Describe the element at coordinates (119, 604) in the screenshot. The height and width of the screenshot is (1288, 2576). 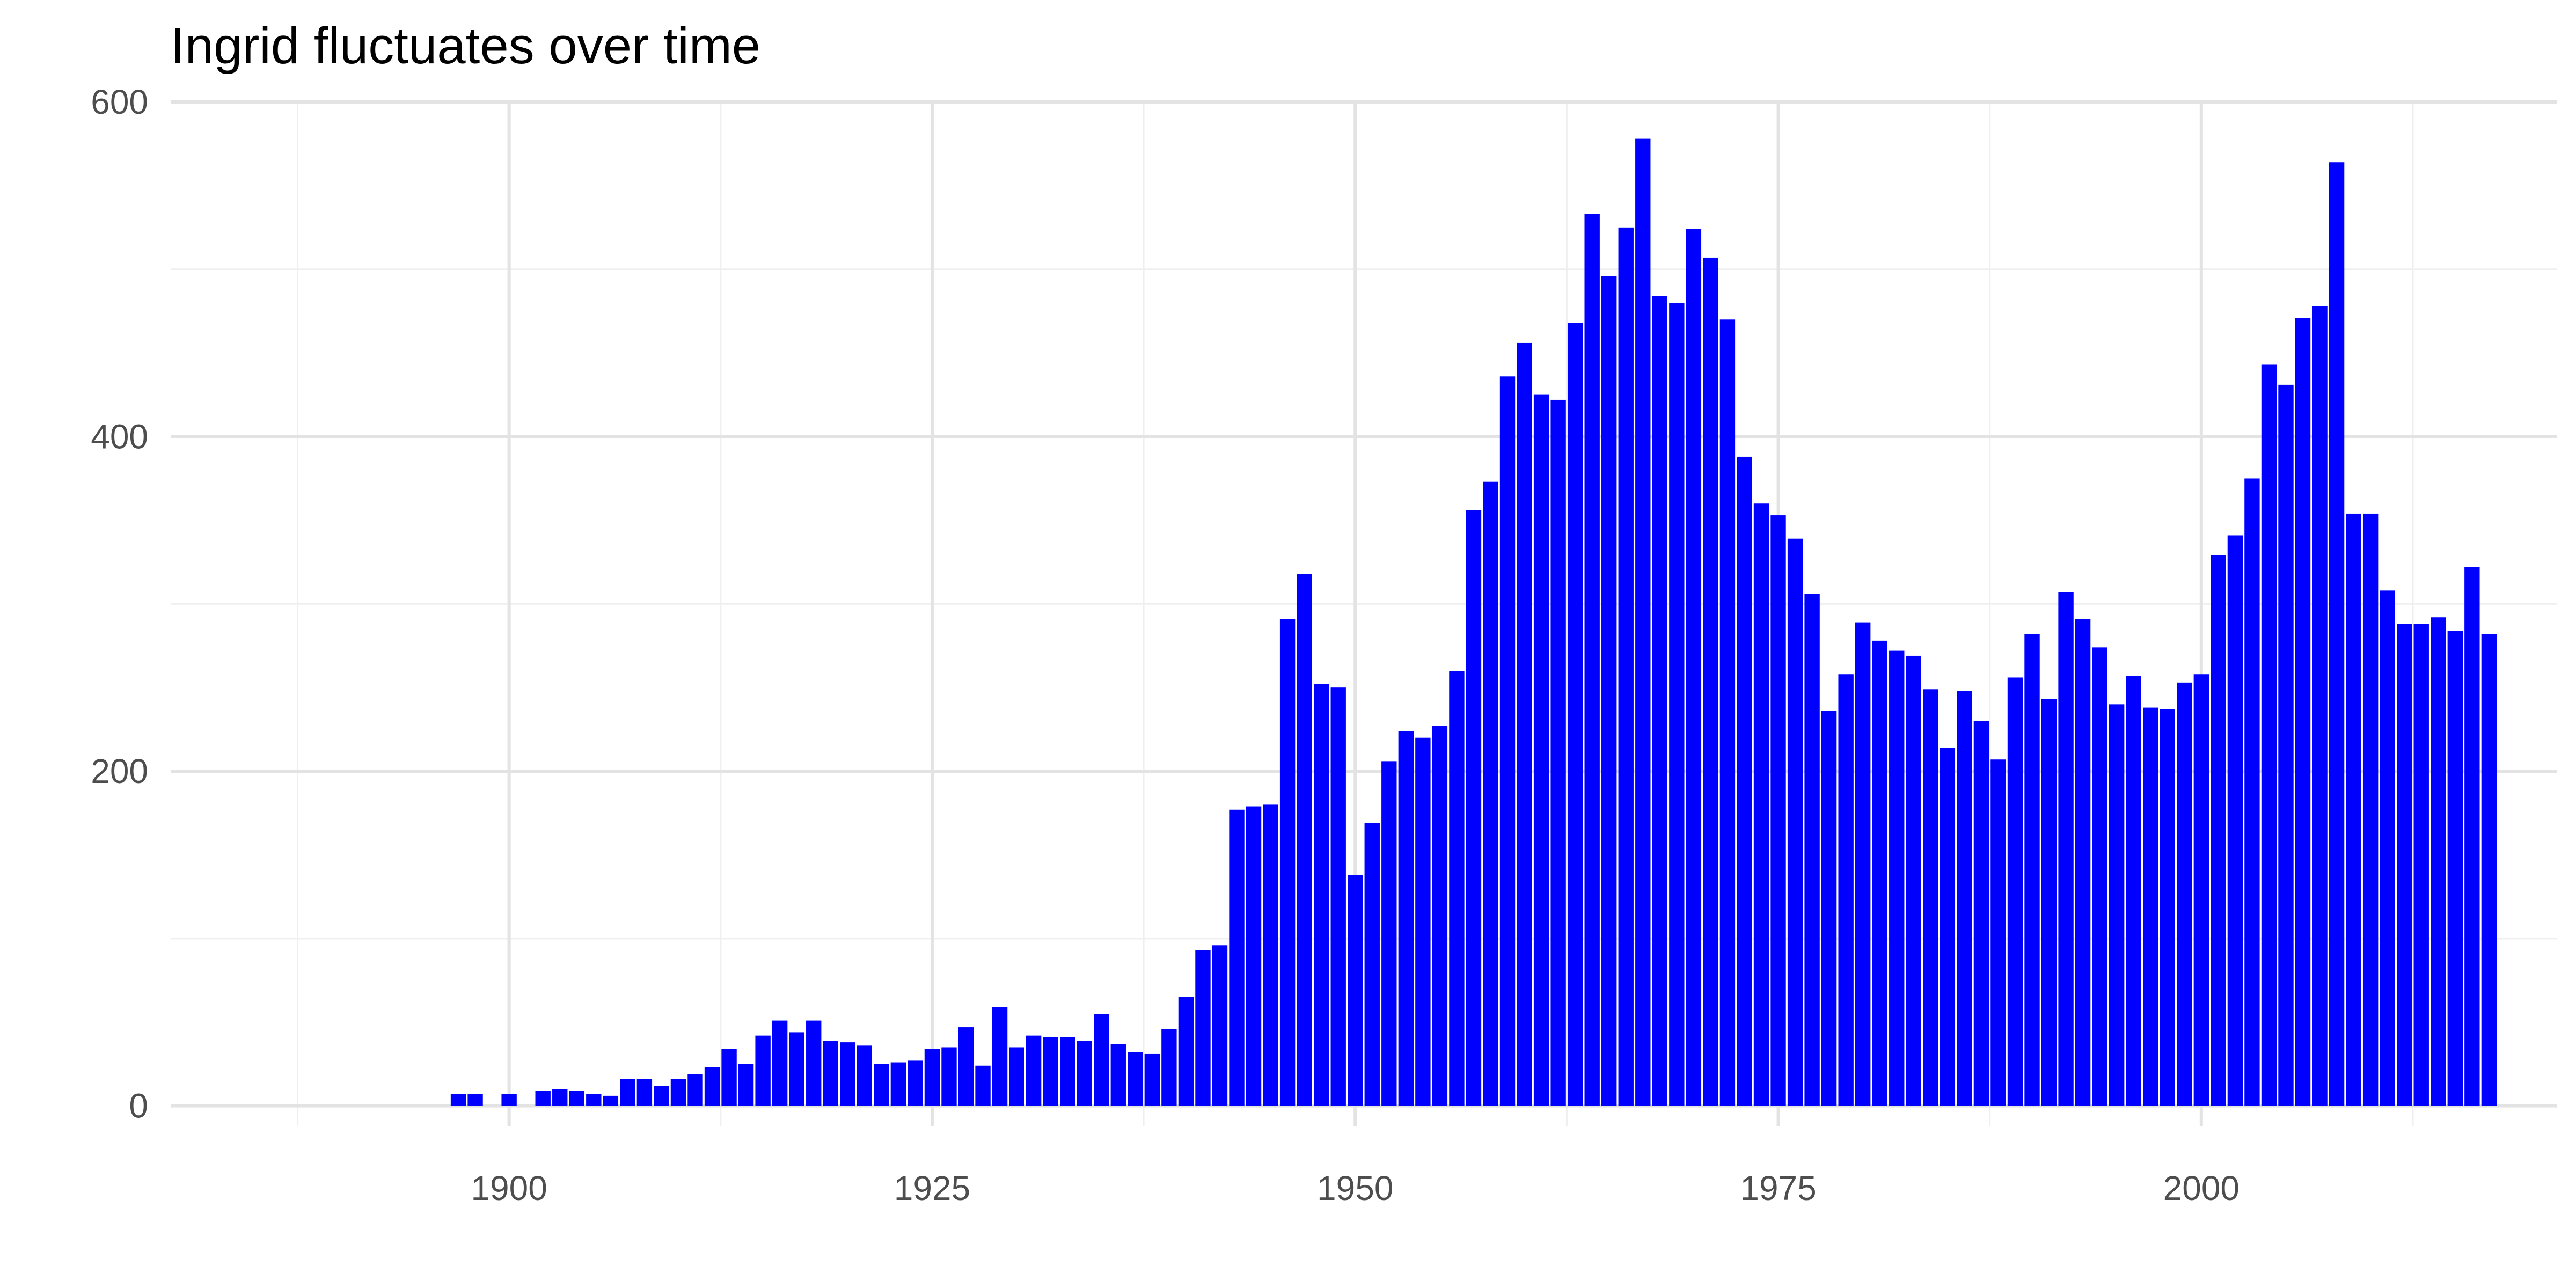
I see `y-axis: 0 200 400 600` at that location.